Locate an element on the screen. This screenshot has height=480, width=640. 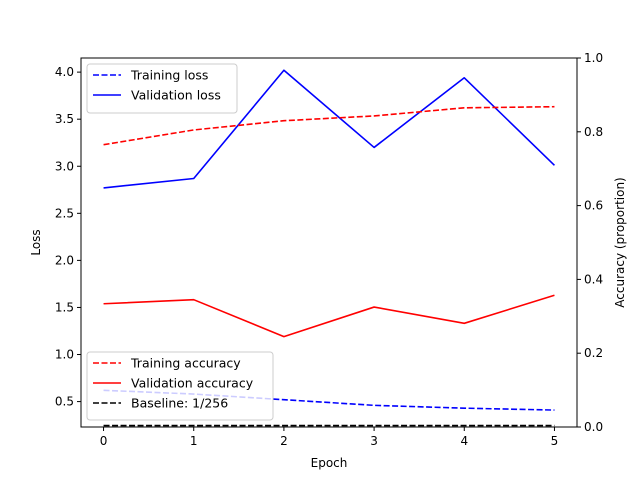
series-line-training-loss is located at coordinates (329, 400).